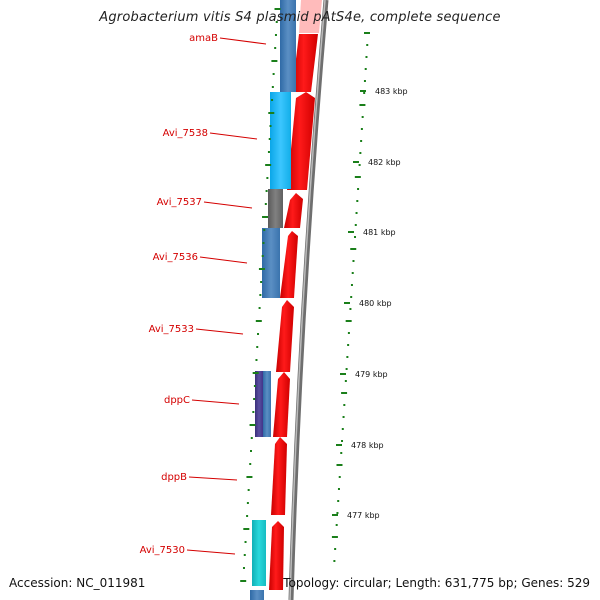  I want to click on scale-label: 479 kbp, so click(371, 374).